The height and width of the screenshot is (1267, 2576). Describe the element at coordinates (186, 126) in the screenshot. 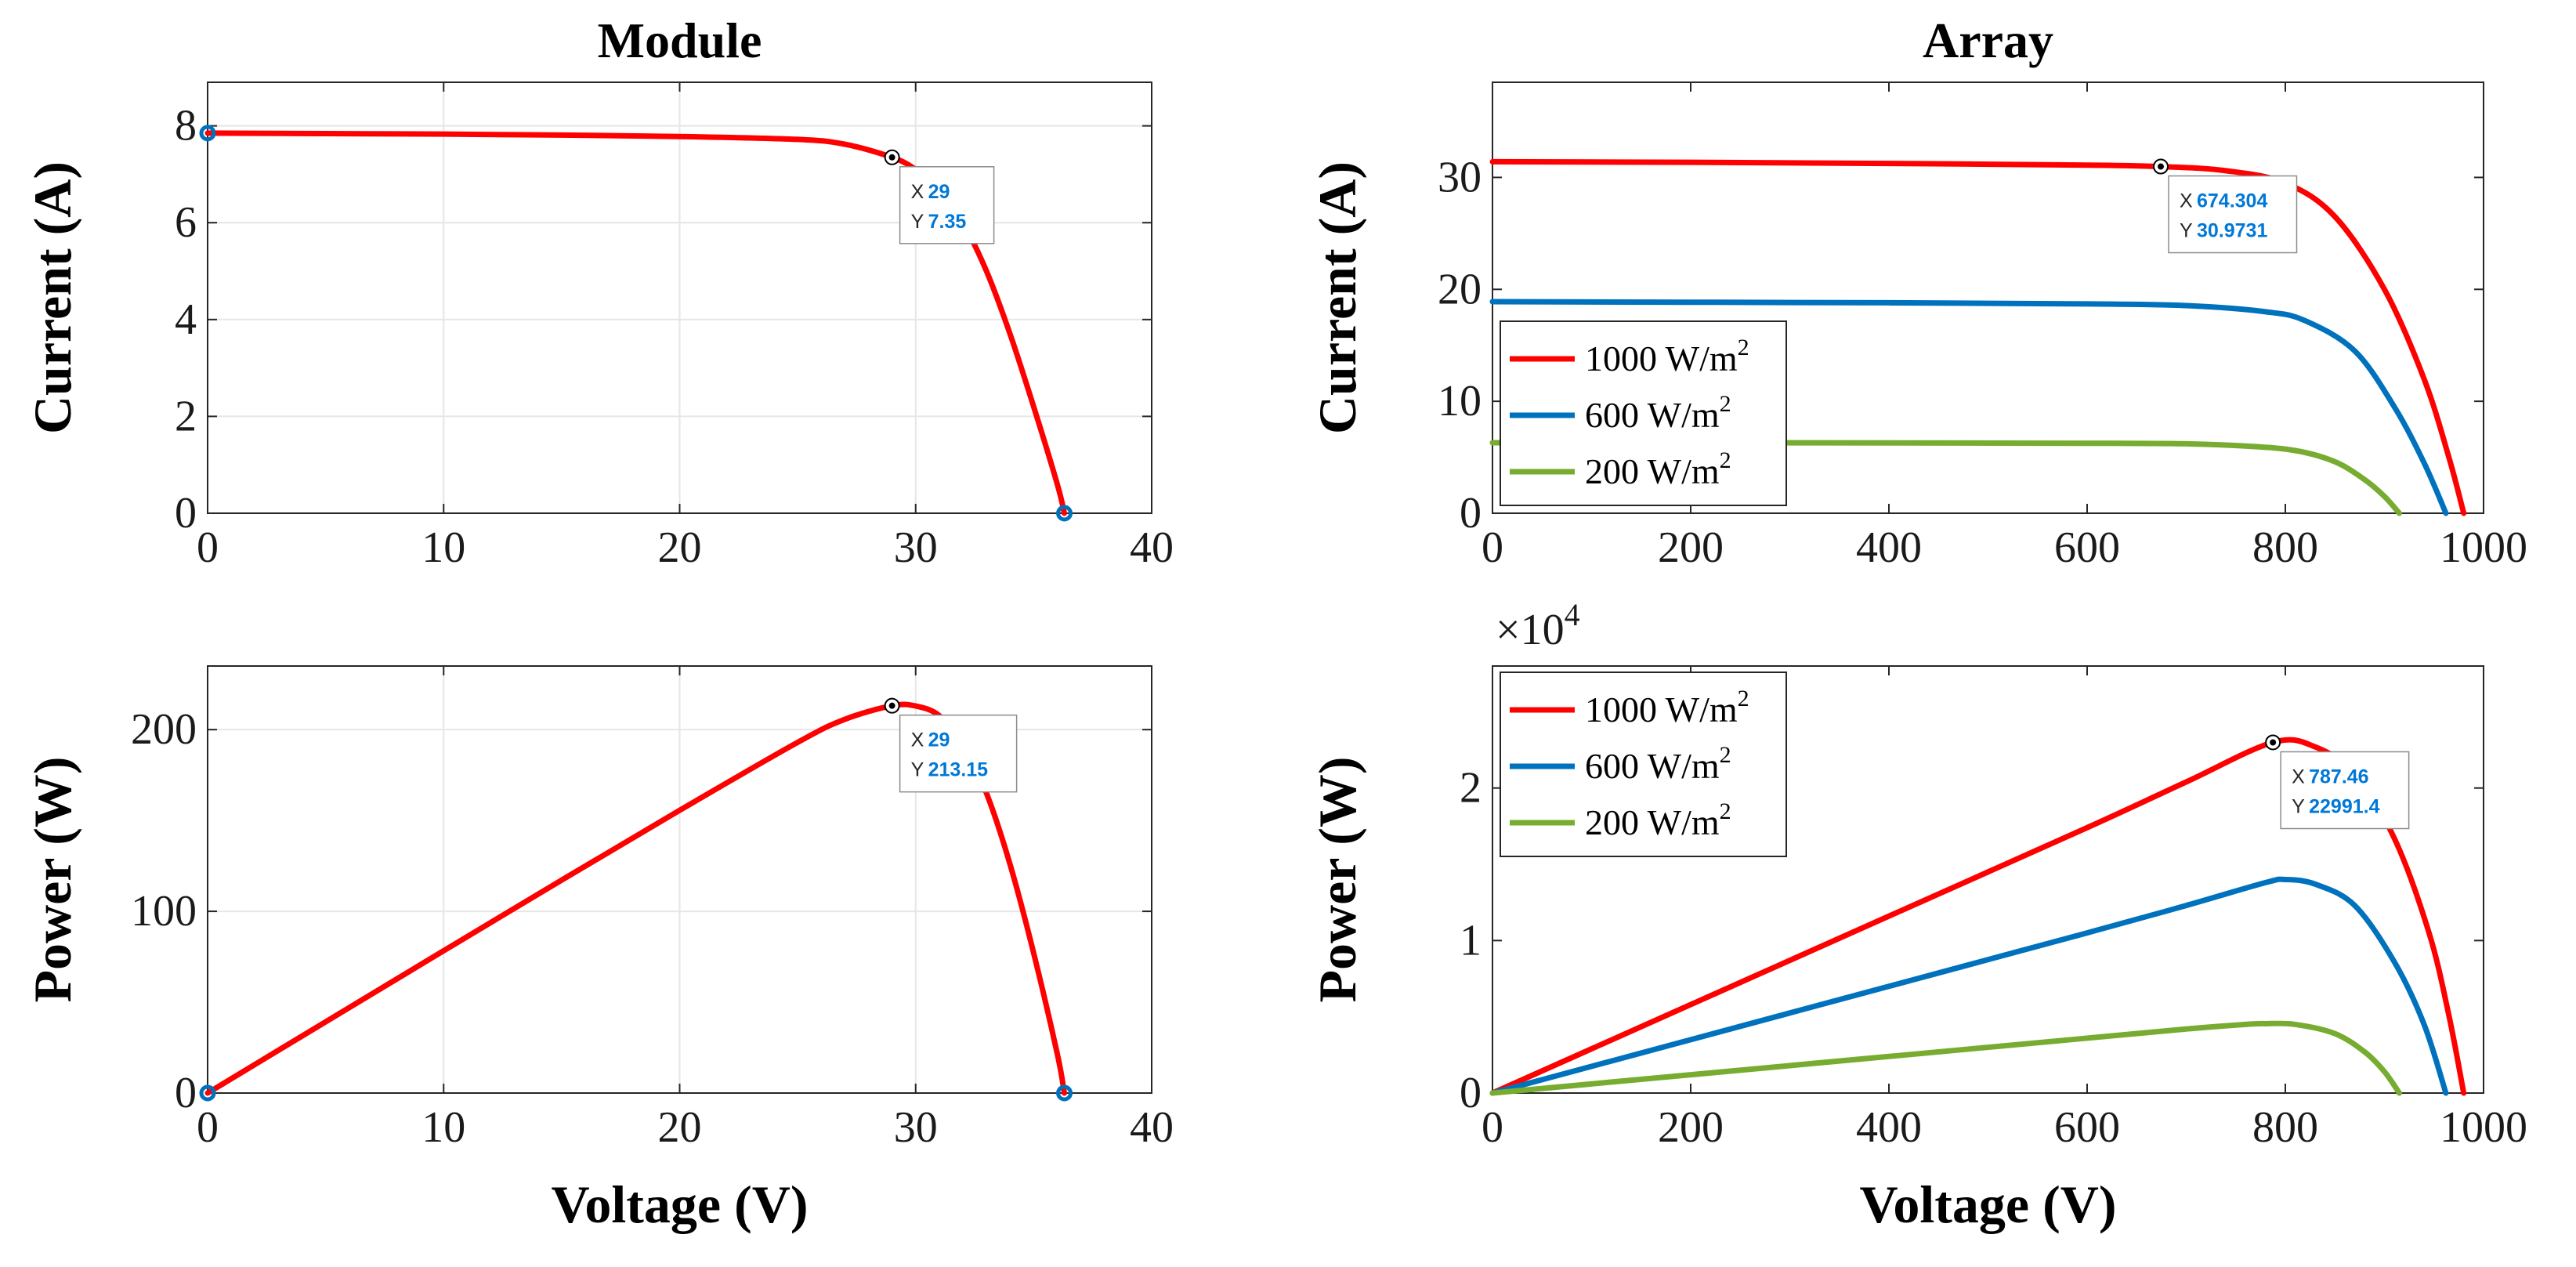

I see `y-tick-label: 8` at that location.